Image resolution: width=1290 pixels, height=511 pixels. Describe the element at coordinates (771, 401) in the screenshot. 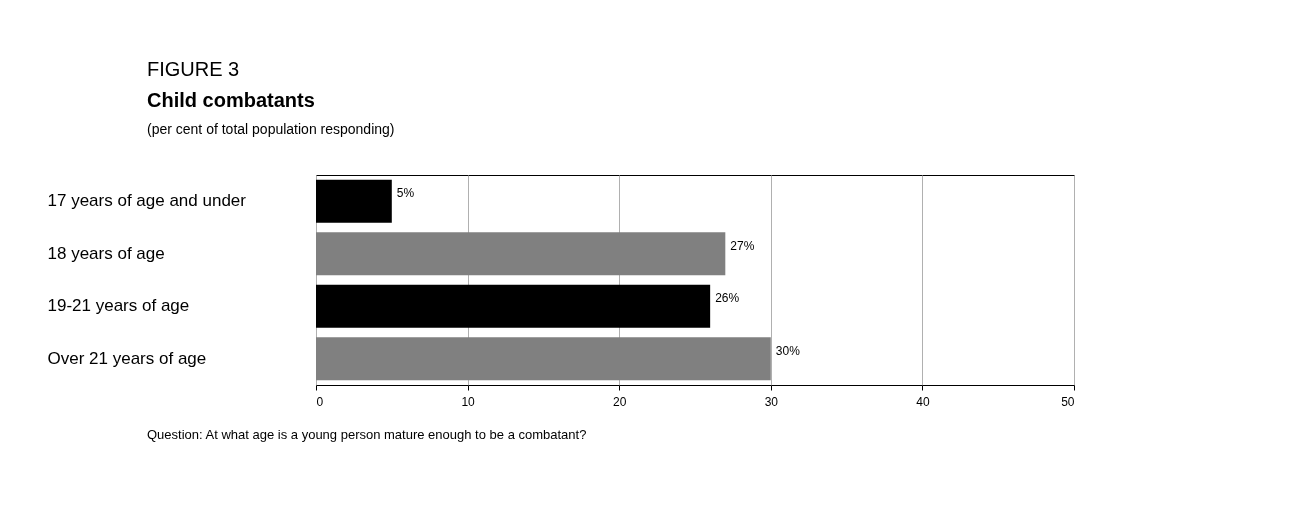

I see `x-tick-label: 30` at that location.